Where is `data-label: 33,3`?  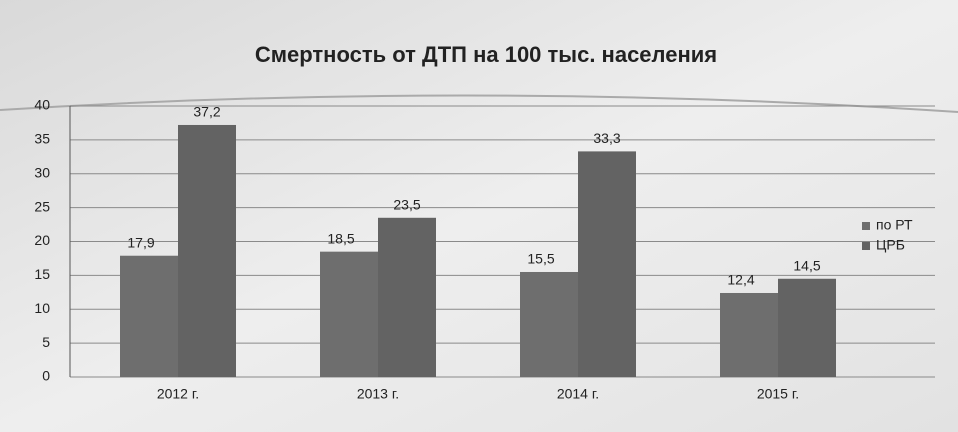 data-label: 33,3 is located at coordinates (606, 138).